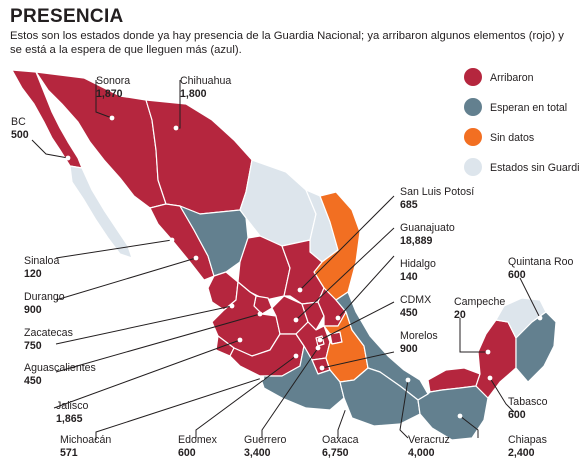 Image resolution: width=580 pixels, height=468 pixels. What do you see at coordinates (408, 380) in the screenshot?
I see `marker-veracruz` at bounding box center [408, 380].